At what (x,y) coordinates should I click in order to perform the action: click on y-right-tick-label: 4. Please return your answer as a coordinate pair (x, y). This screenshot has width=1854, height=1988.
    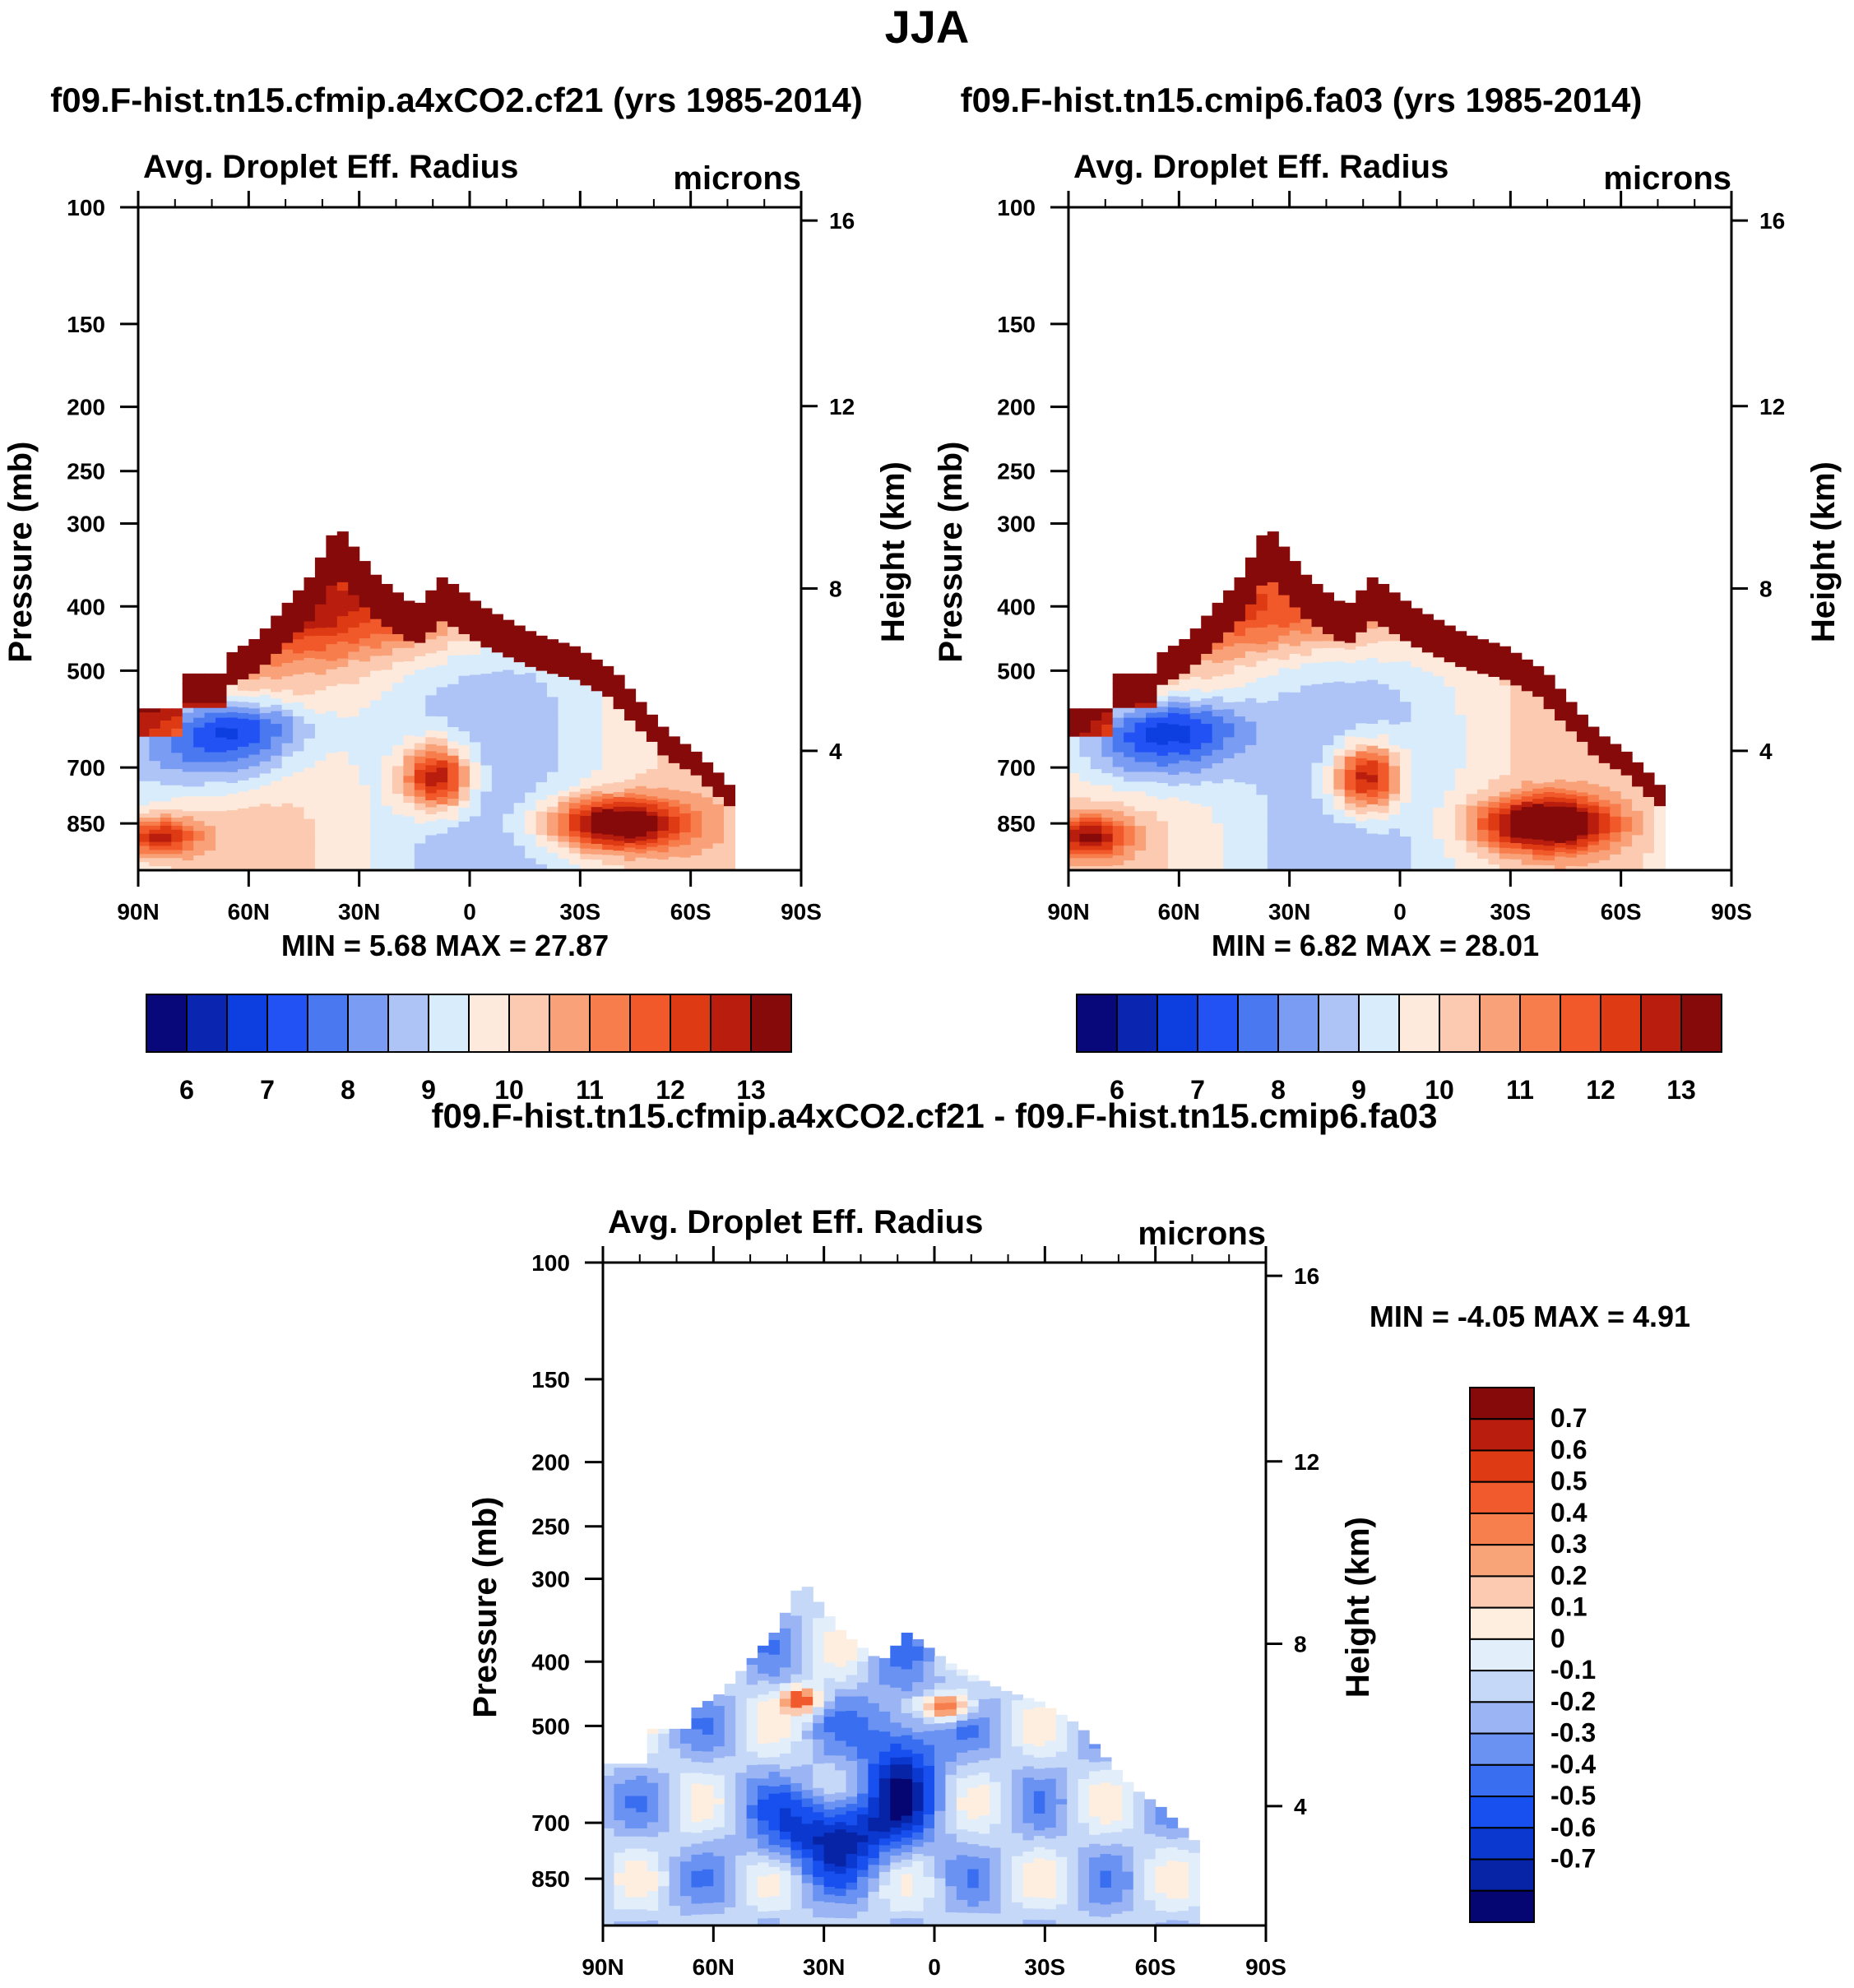
    Looking at the image, I should click on (835, 751).